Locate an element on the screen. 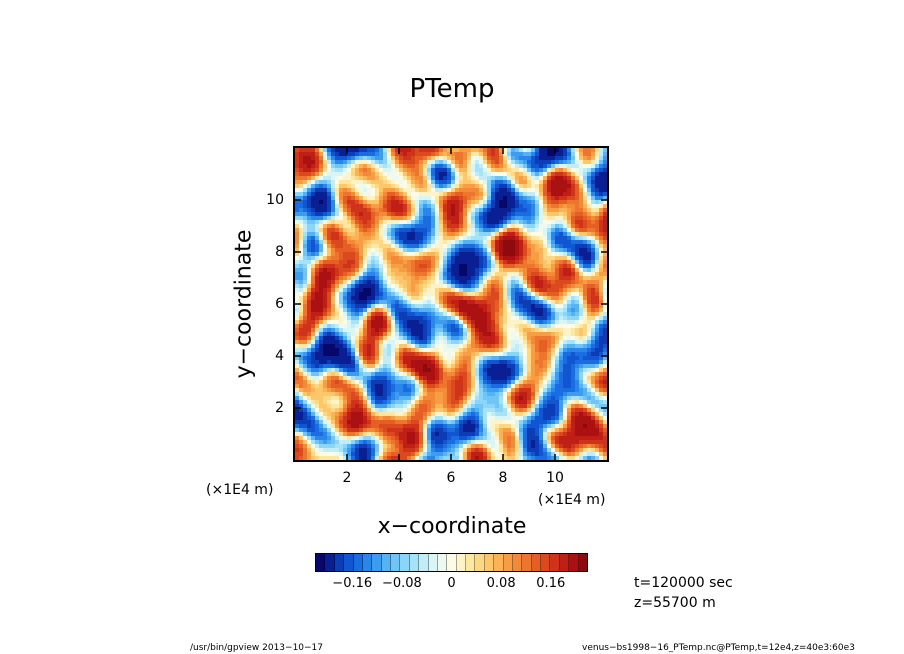 This screenshot has width=904, height=654. colorbar-labels: −0.16 −0.08 0 0.08 0.16 is located at coordinates (451, 585).